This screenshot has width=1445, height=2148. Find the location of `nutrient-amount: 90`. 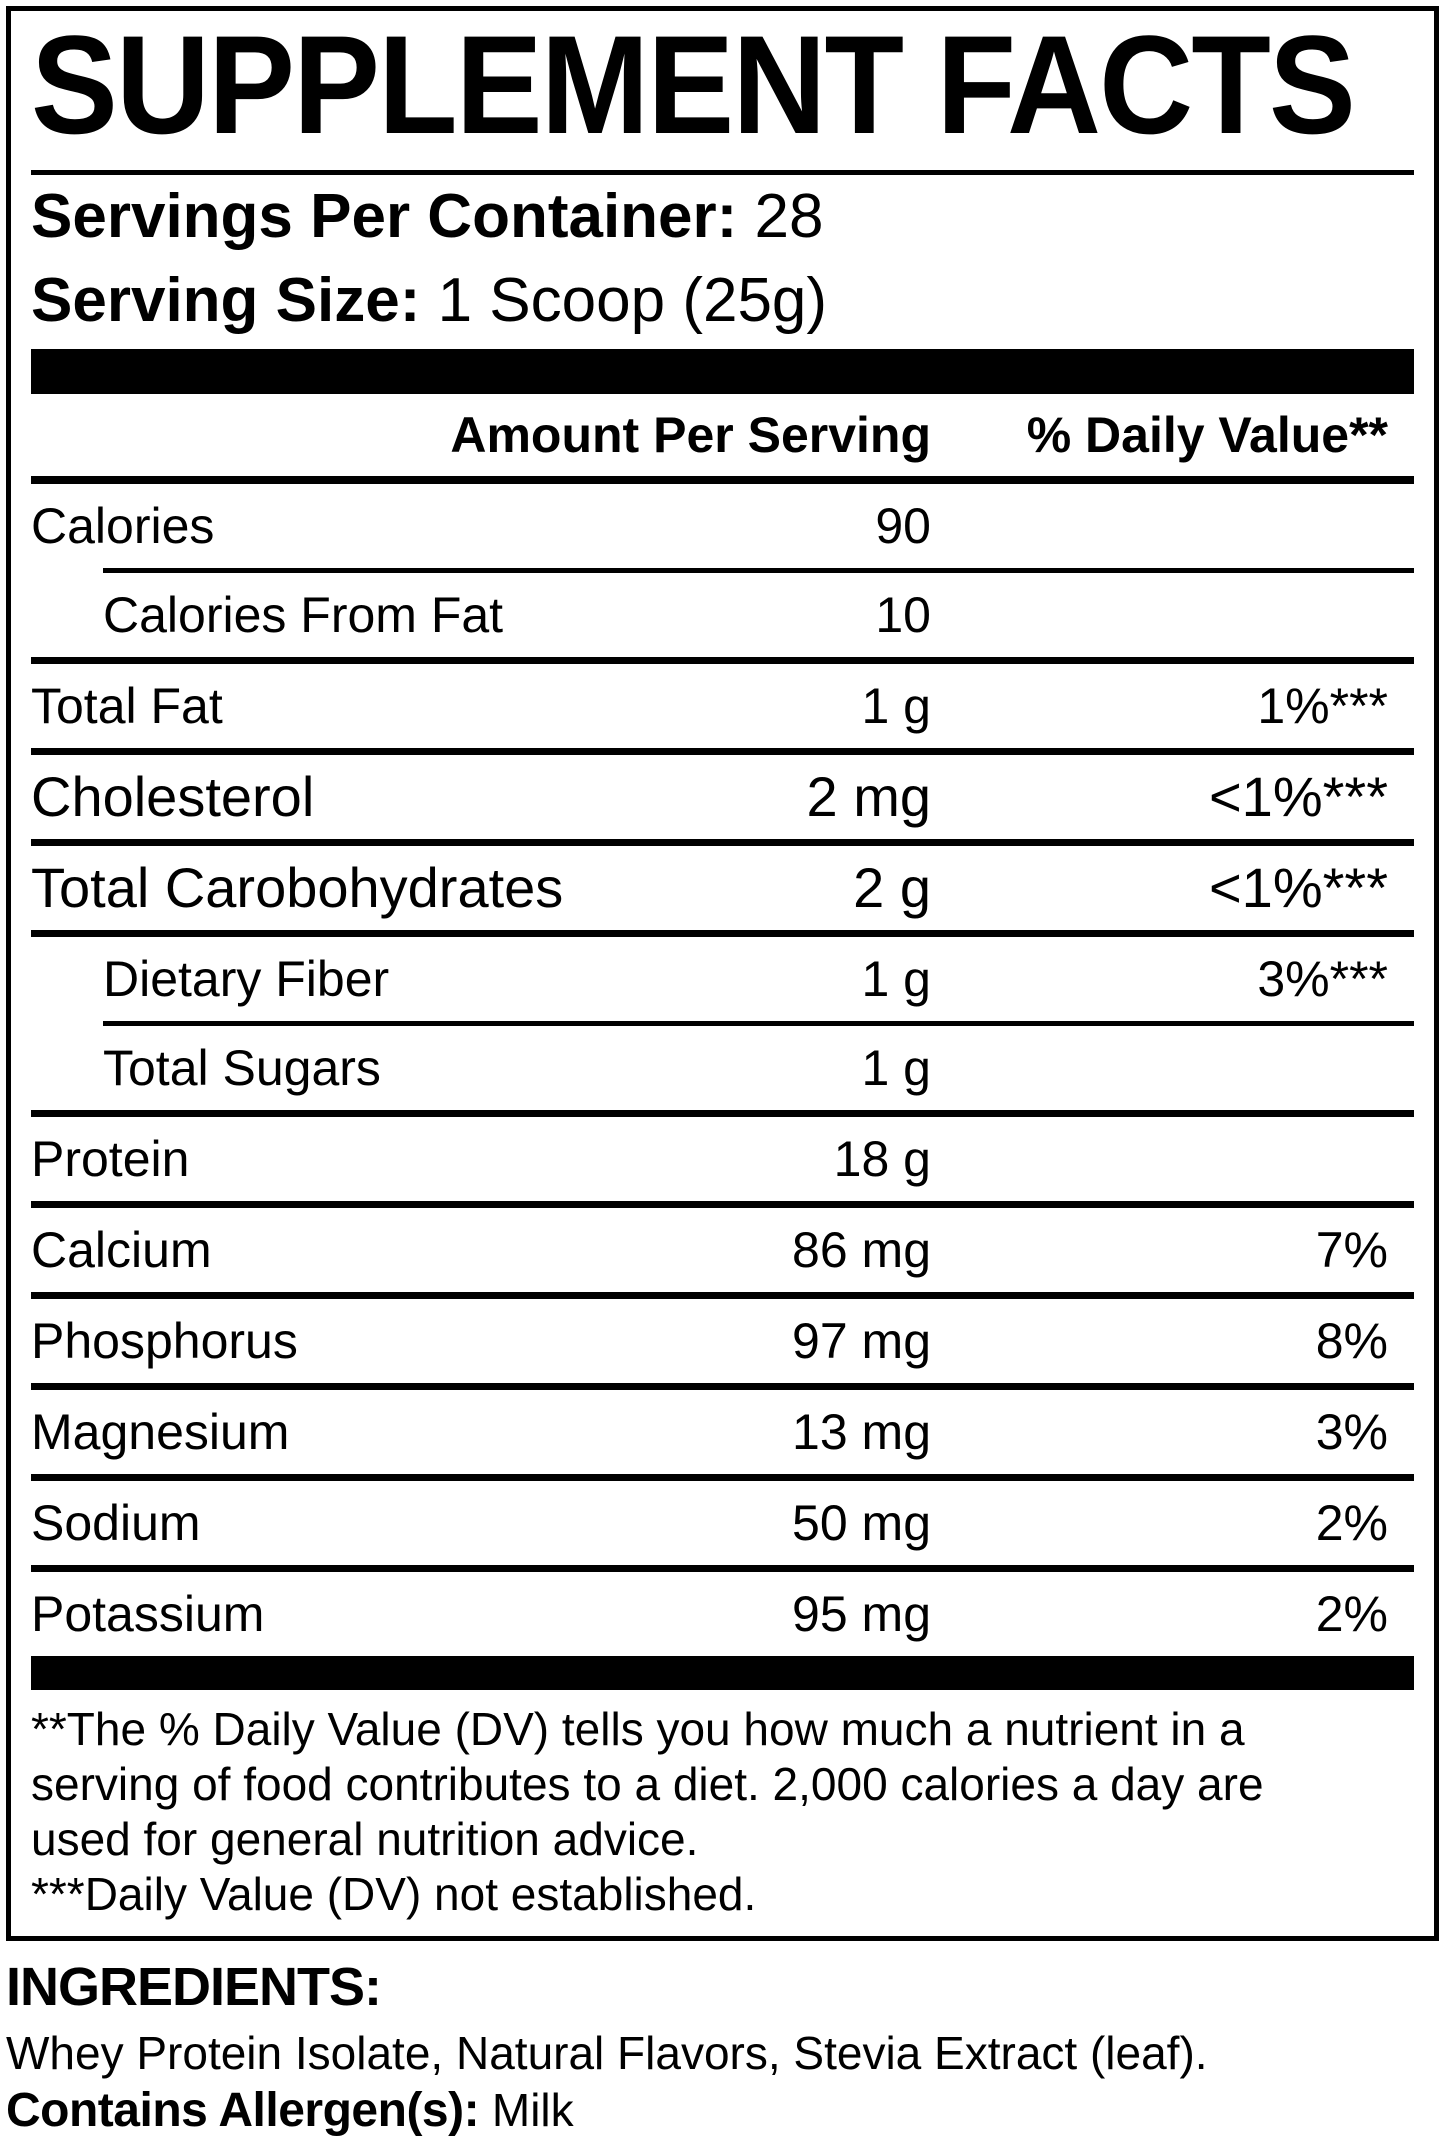

nutrient-amount: 90 is located at coordinates (903, 526).